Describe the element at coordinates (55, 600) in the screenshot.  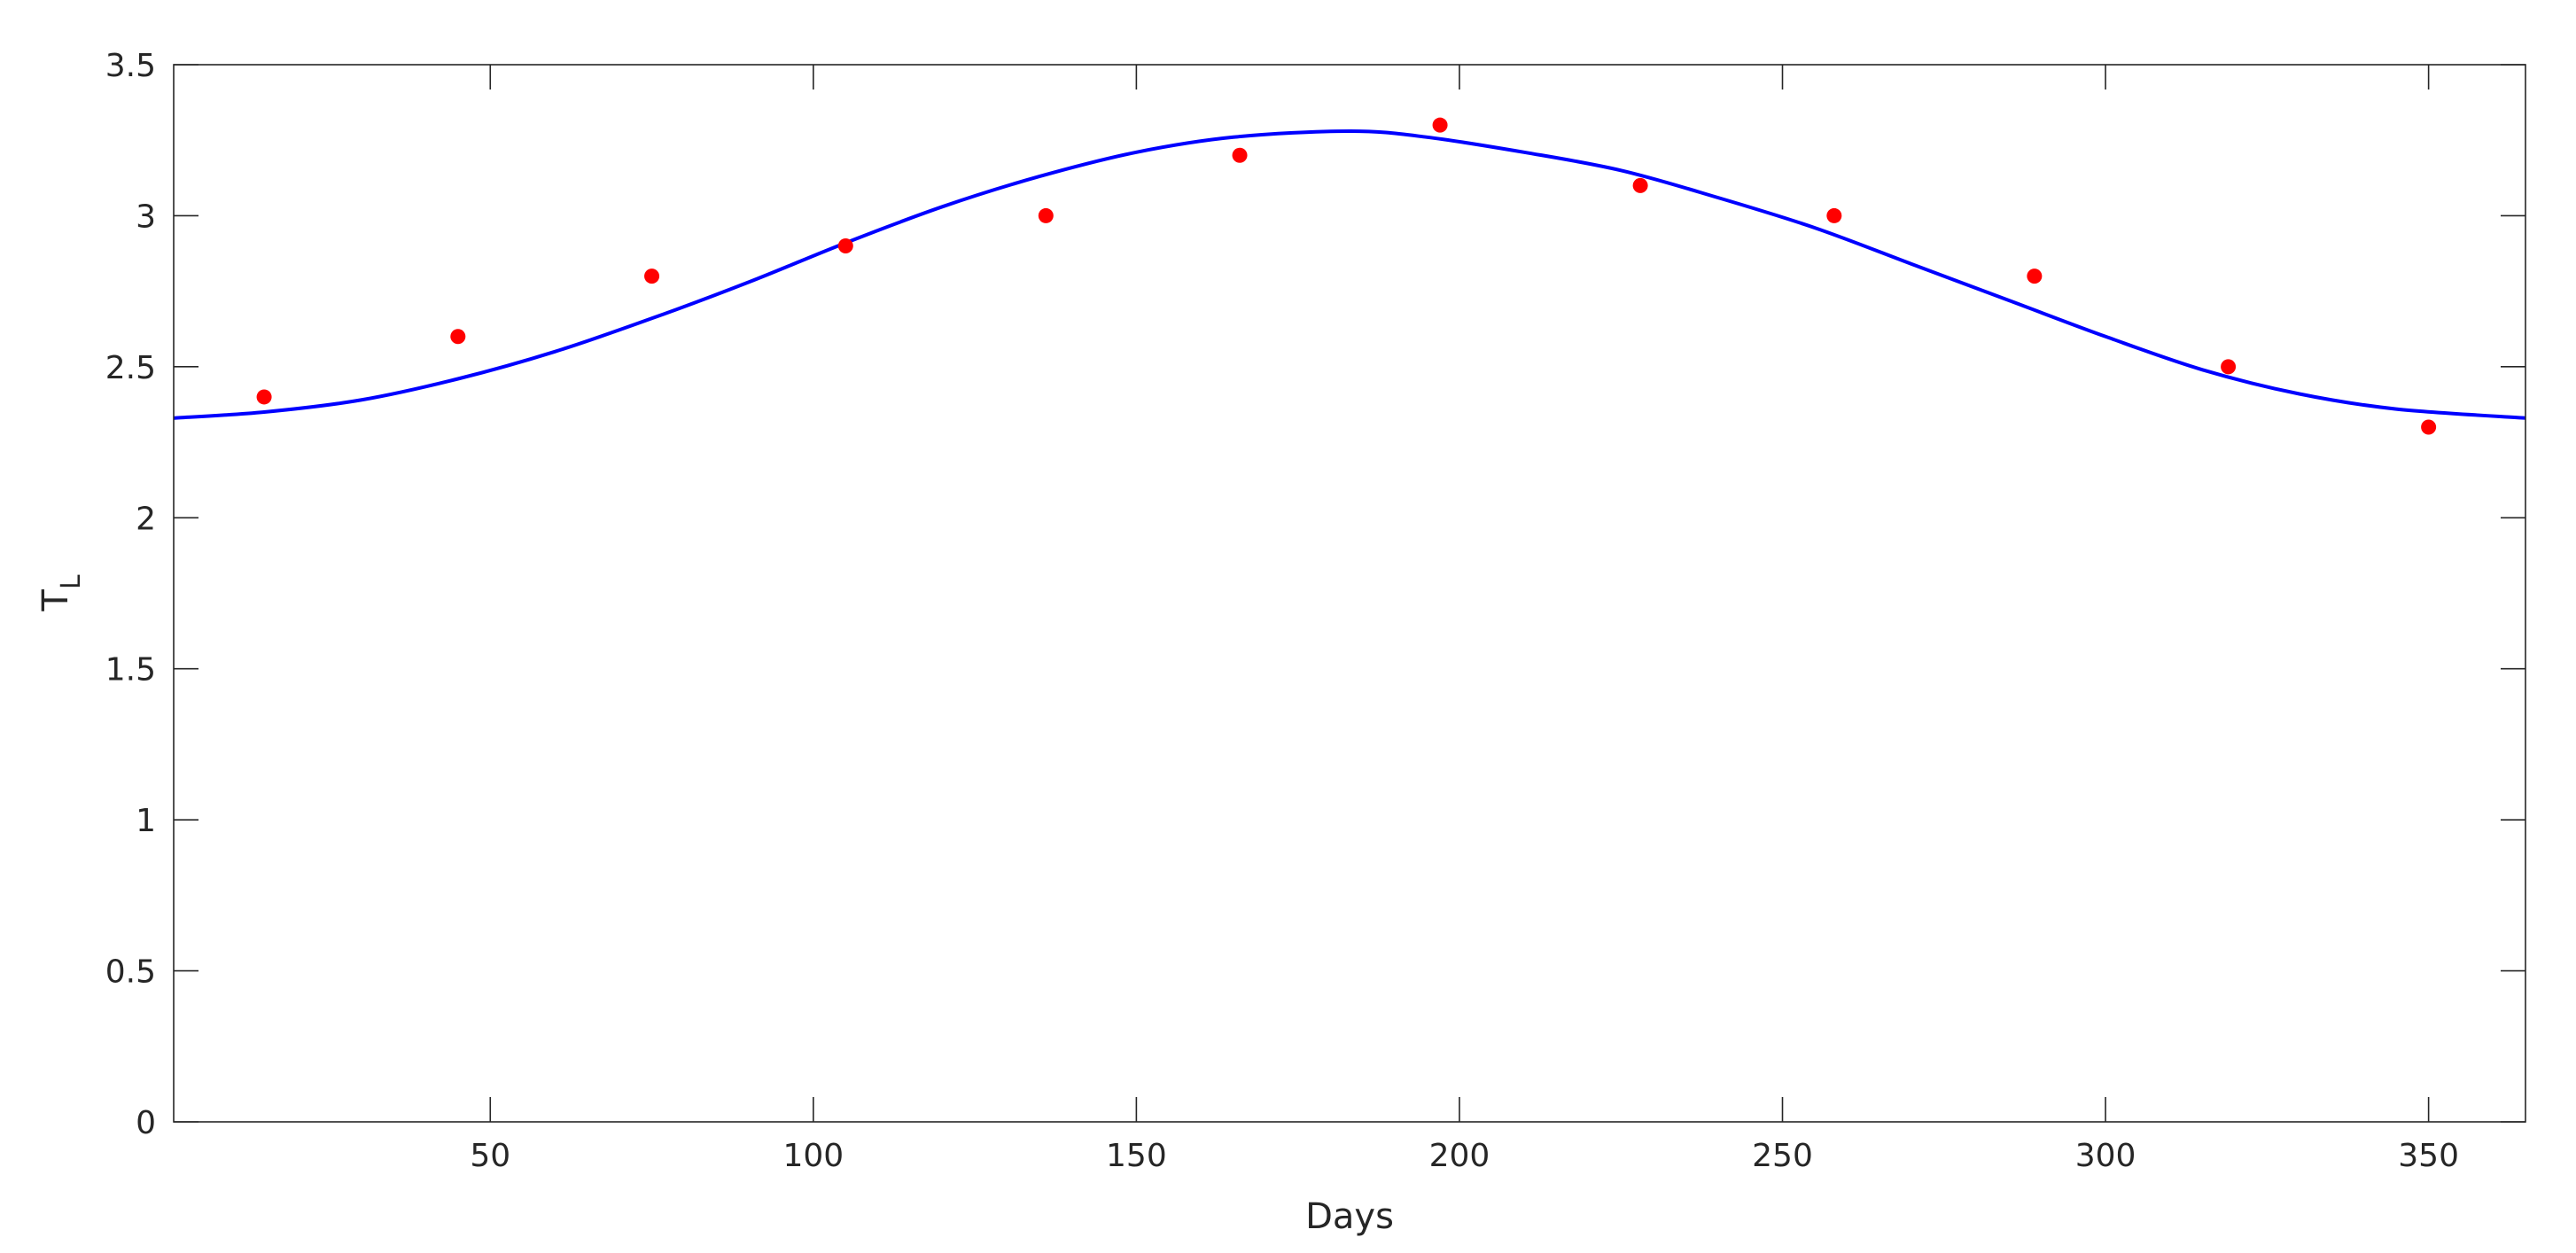
I see `y-axis-label-main: T` at that location.